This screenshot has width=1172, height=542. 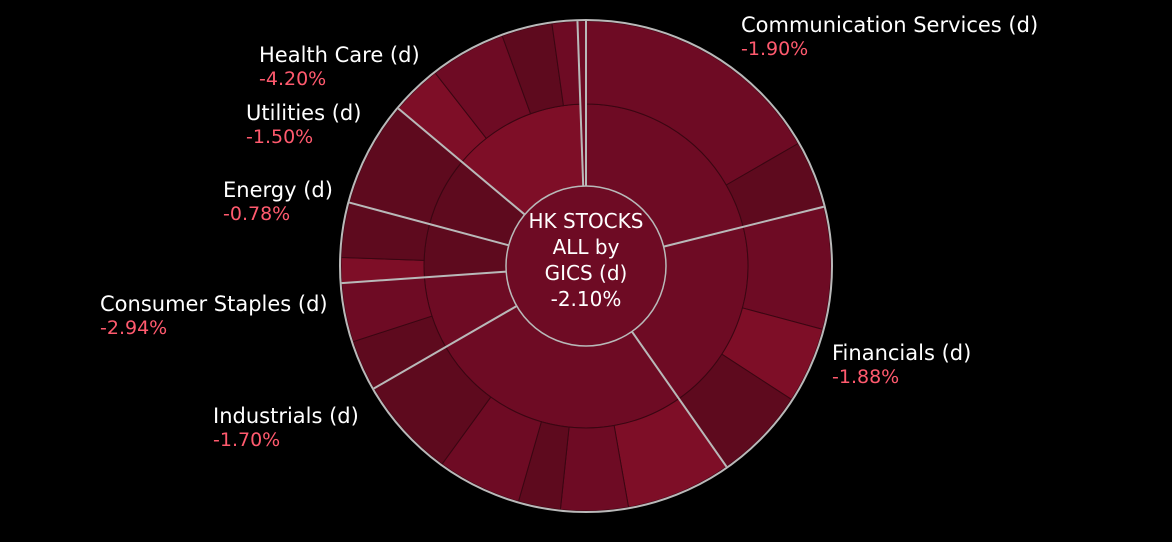 What do you see at coordinates (890, 25) in the screenshot?
I see `sector-name: Communication Services (d)` at bounding box center [890, 25].